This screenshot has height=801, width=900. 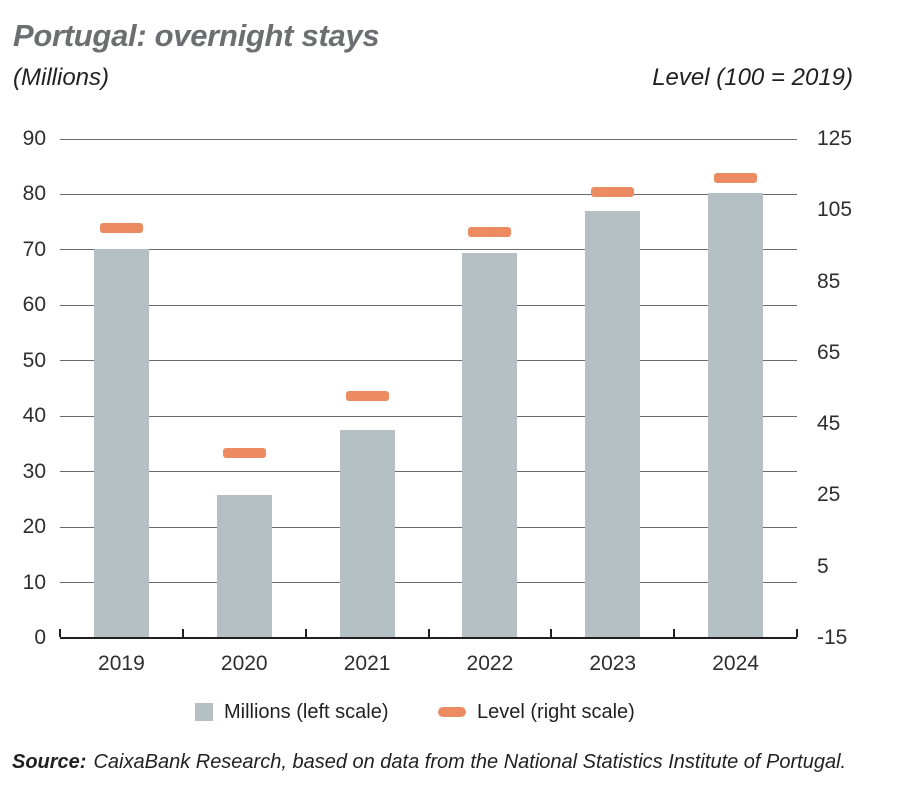 What do you see at coordinates (735, 663) in the screenshot?
I see `x-axis-label-2024: 2024` at bounding box center [735, 663].